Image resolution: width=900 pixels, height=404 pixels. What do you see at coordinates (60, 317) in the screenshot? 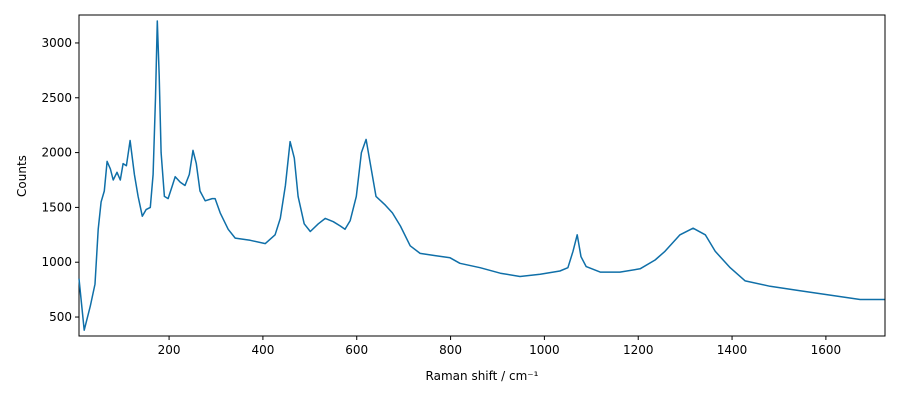
I see `y-tick-label: 500` at bounding box center [60, 317].